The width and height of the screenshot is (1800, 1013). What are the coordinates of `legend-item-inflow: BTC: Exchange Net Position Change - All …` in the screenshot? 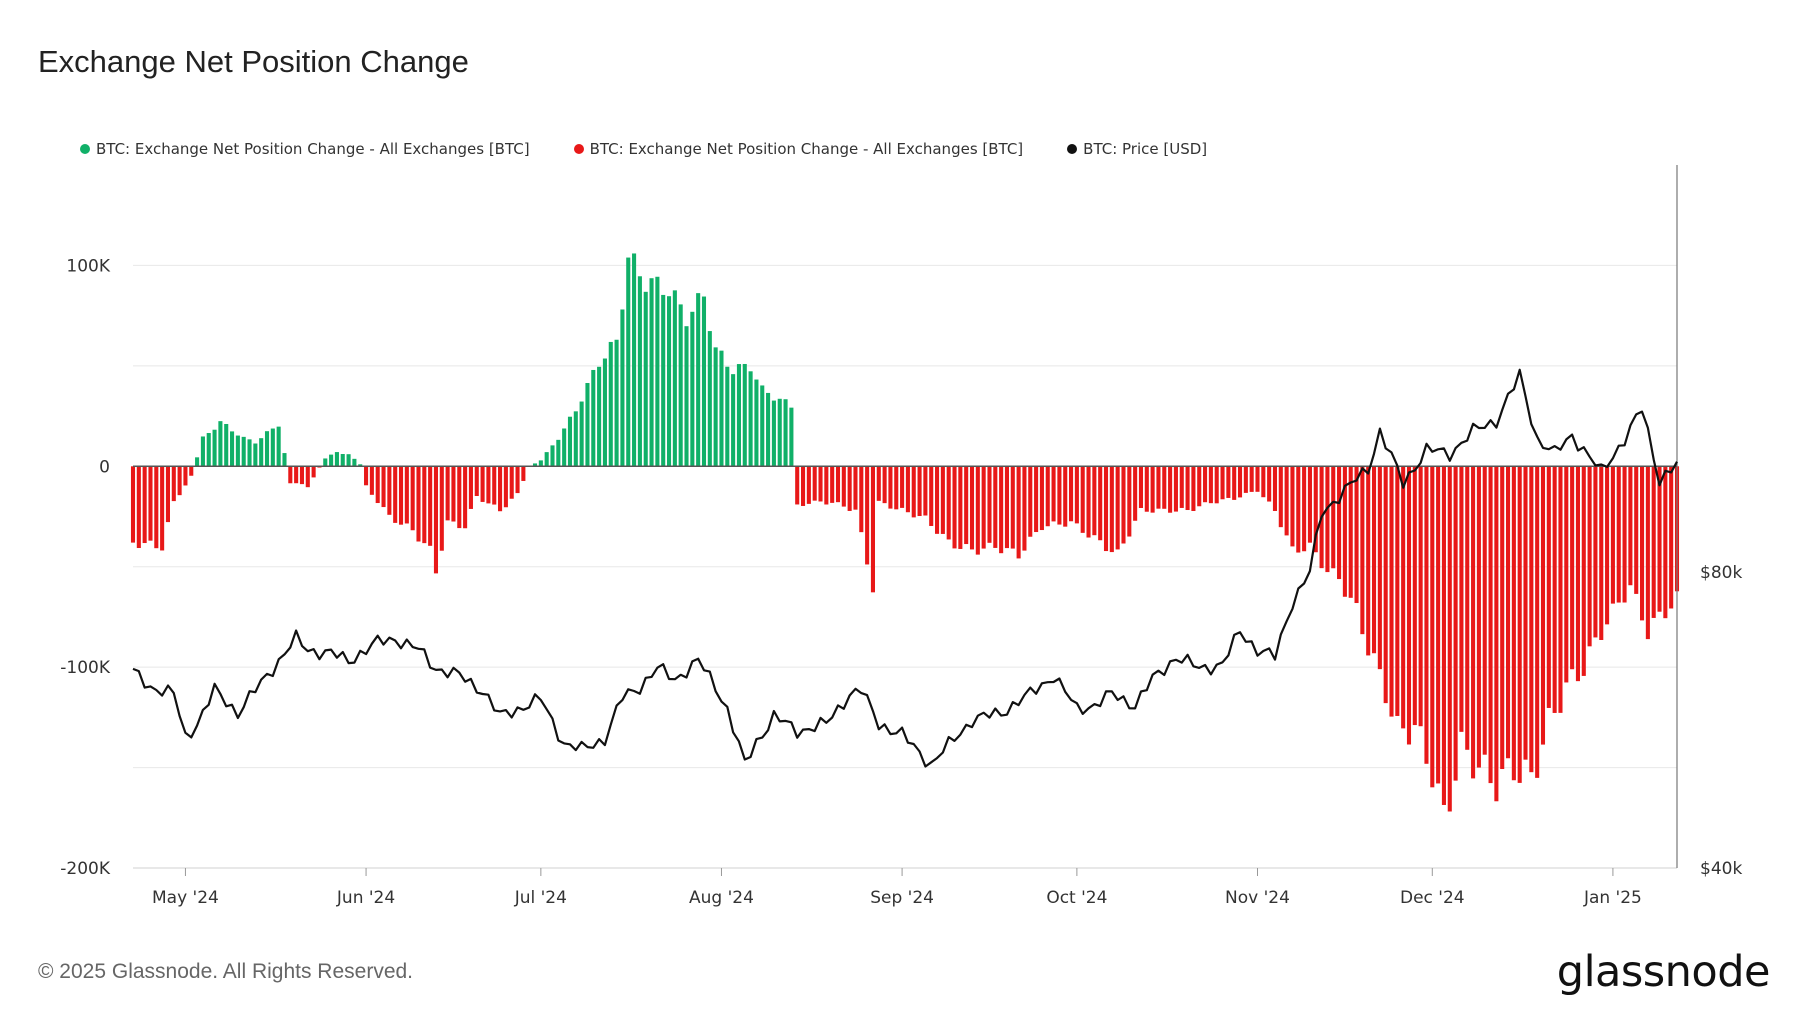 It's located at (305, 149).